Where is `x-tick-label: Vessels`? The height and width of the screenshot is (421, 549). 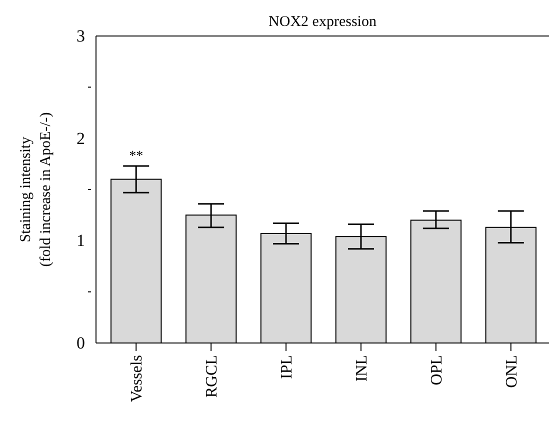 x-tick-label: Vessels is located at coordinates (137, 378).